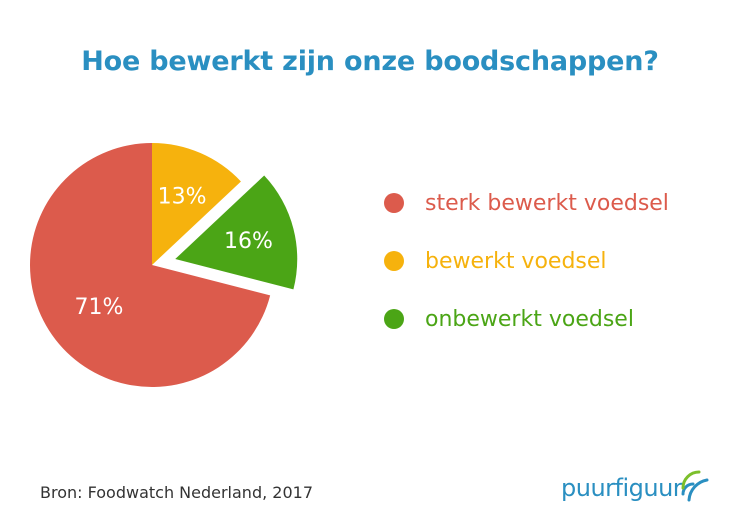  I want to click on legend-label: bewerkt voedsel, so click(516, 261).